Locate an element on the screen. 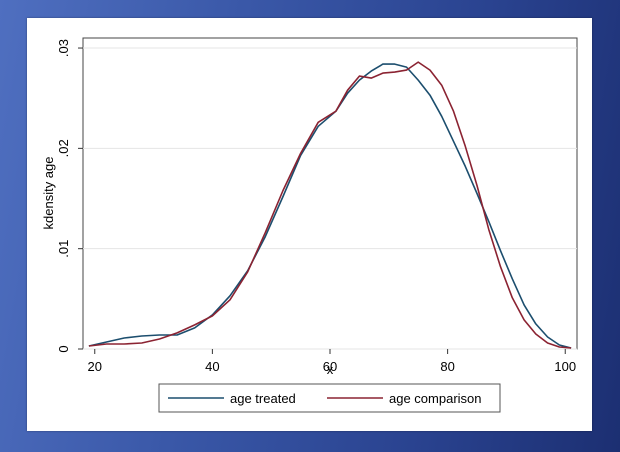 This screenshot has width=620, height=452. legend: age treated age comparison is located at coordinates (329, 398).